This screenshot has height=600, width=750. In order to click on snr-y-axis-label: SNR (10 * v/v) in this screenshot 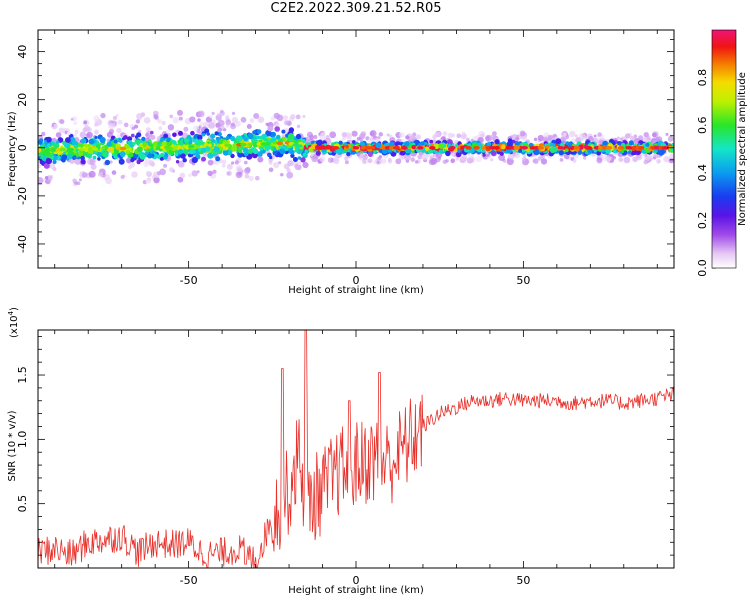, I will do `click(12, 445)`.